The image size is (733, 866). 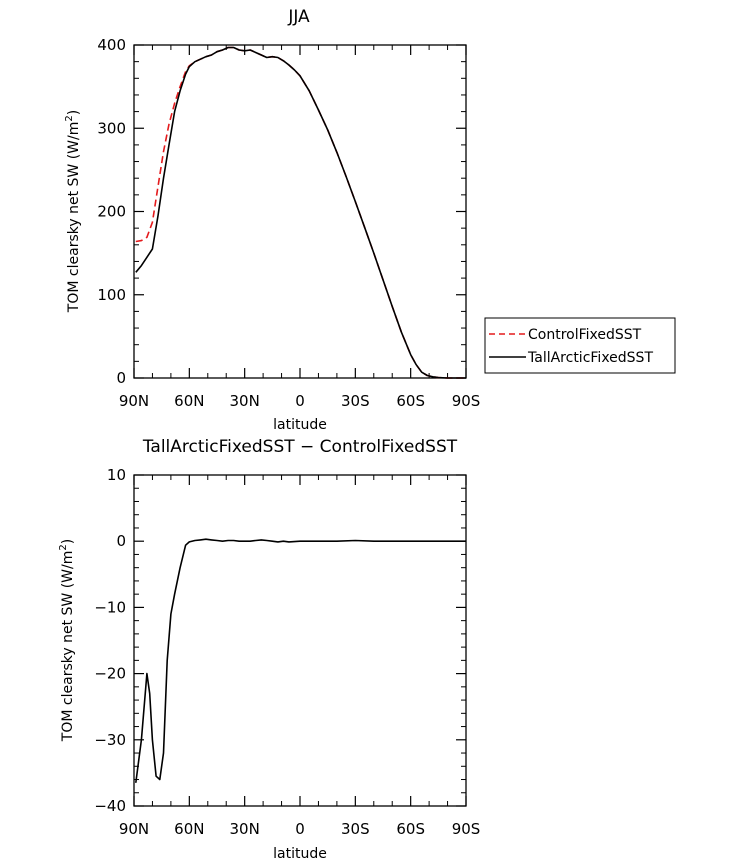 I want to click on bottom-y-axis-label: TOM clearsky net SW (W/m2), so click(x=67, y=640).